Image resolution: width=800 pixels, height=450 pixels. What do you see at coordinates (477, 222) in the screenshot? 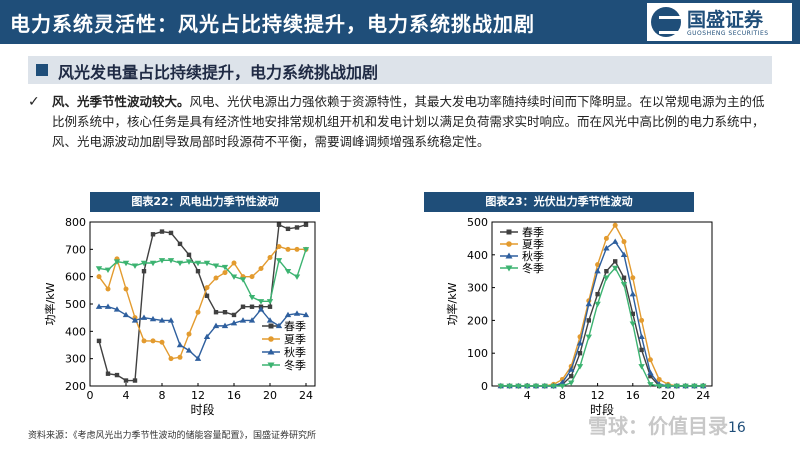
I see `y-tick-label: 500` at bounding box center [477, 222].